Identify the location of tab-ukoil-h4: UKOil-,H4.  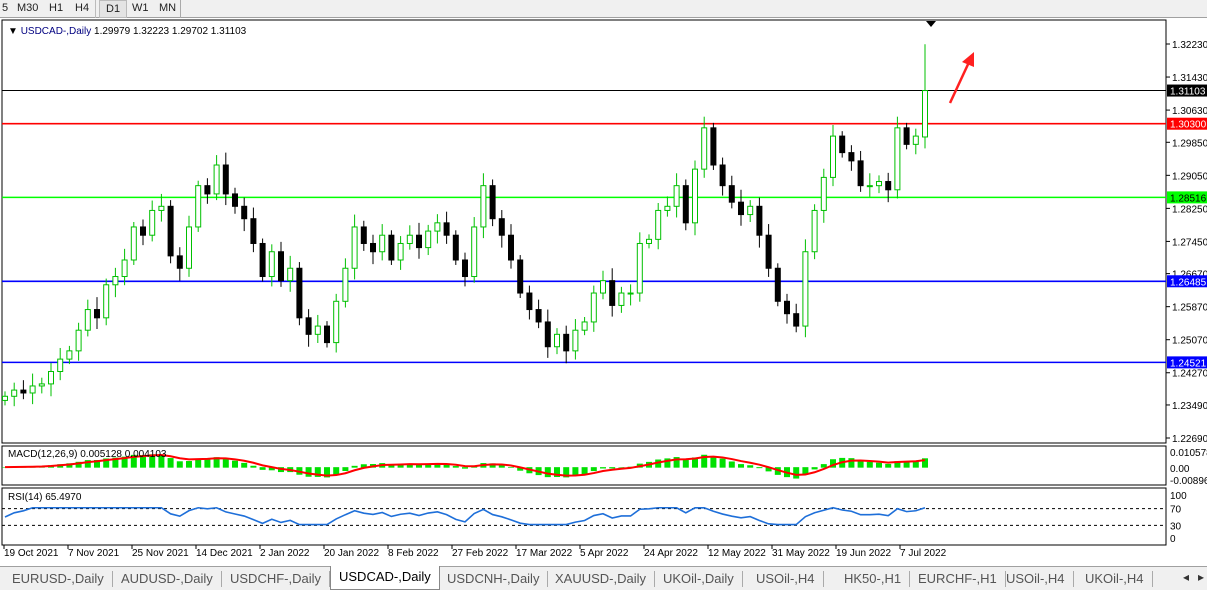
(1115, 579).